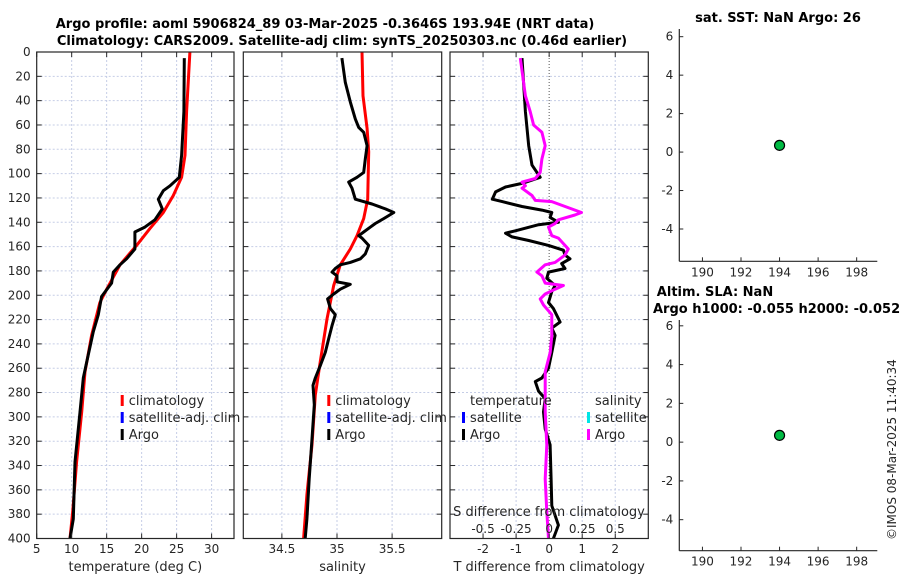 The image size is (900, 580). What do you see at coordinates (106, 549) in the screenshot?
I see `x-tick-label: 15` at bounding box center [106, 549].